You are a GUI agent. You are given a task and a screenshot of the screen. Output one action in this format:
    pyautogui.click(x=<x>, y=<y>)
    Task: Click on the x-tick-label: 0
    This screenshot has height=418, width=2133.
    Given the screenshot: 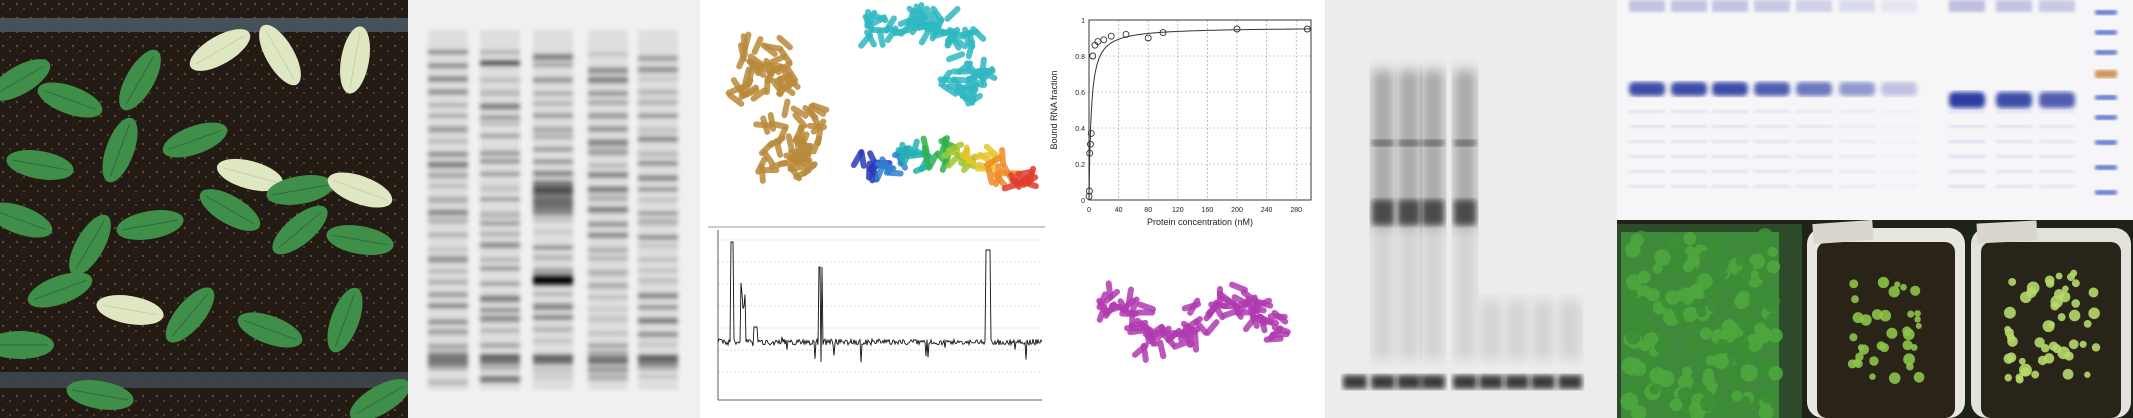 What is the action you would take?
    pyautogui.click(x=1089, y=210)
    